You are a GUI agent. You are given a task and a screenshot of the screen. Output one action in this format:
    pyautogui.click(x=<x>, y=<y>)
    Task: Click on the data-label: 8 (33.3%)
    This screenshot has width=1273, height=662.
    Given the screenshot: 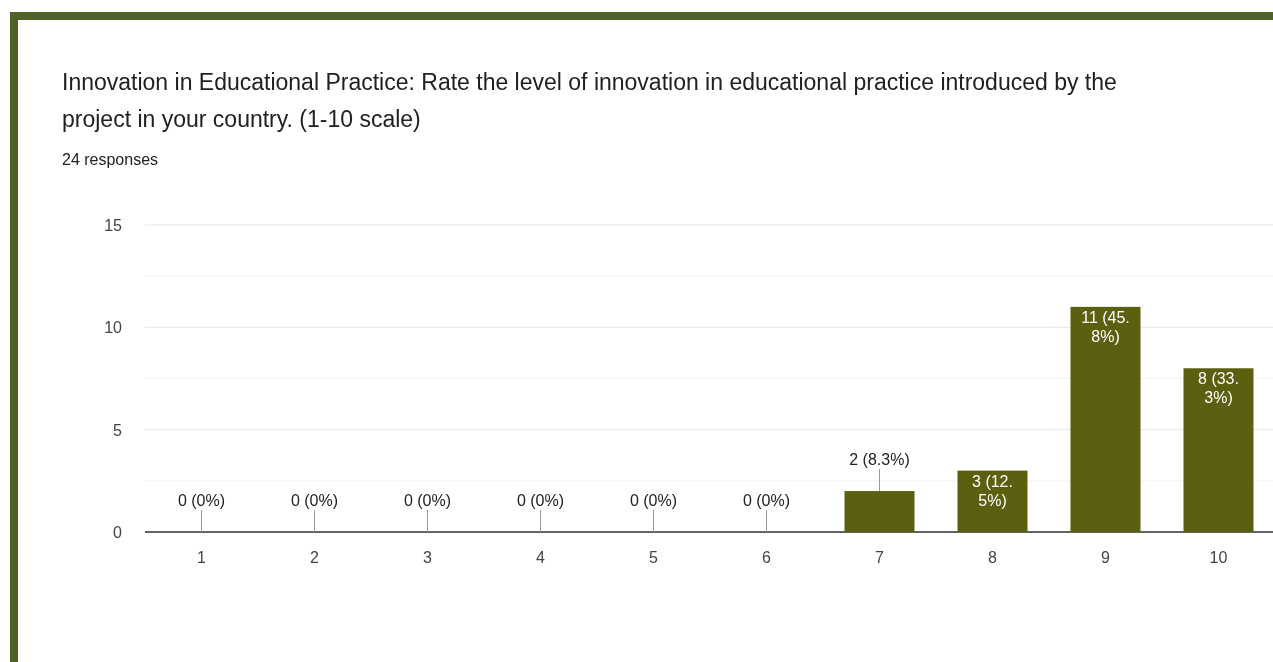 What is the action you would take?
    pyautogui.click(x=1218, y=388)
    